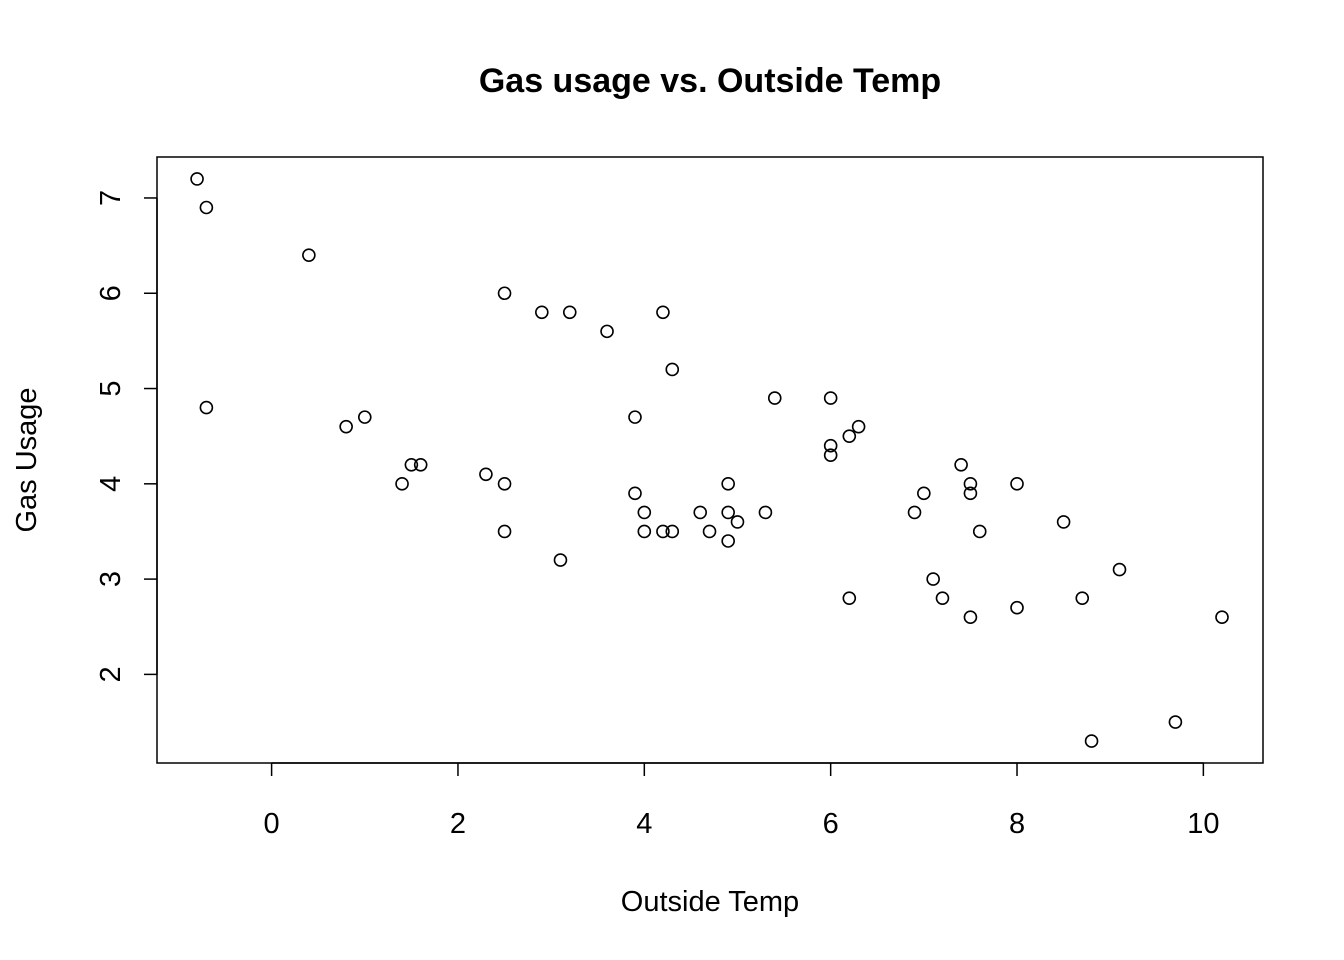  I want to click on x-tick-label: 4, so click(644, 824).